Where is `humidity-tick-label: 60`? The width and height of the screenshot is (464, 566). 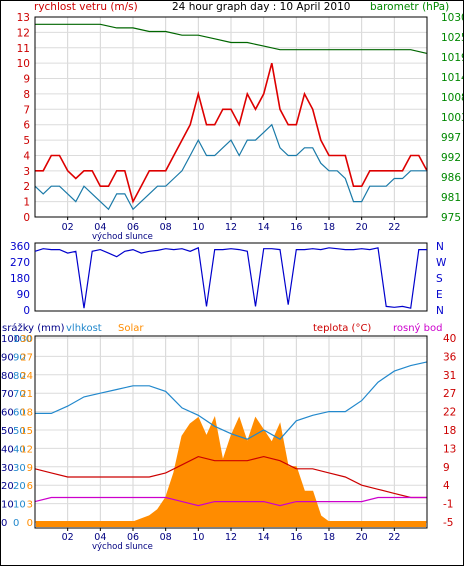
humidity-tick-label: 60 is located at coordinates (19, 413).